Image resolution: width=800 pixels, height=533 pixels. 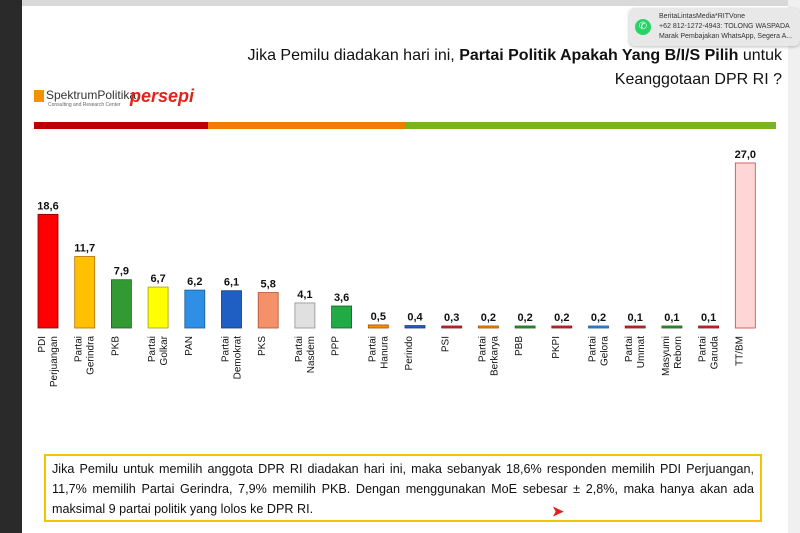 I want to click on value-label: 5,8, so click(x=268, y=285).